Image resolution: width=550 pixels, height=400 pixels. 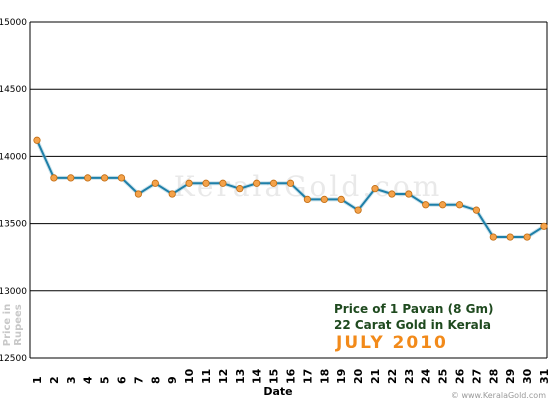 I want to click on x-tick-label: 19, so click(x=341, y=376).